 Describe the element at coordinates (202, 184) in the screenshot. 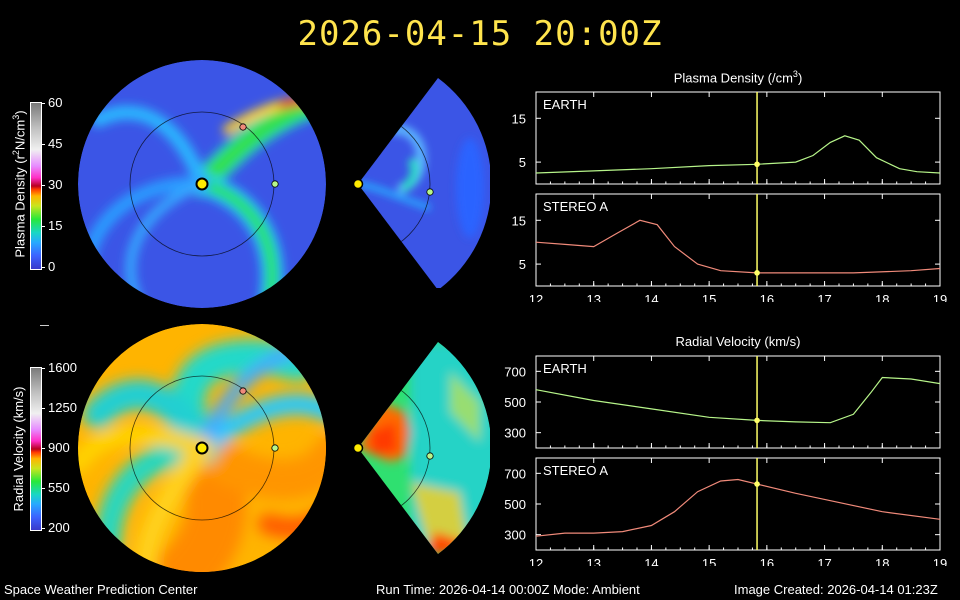

I see `density-ecliptic-map` at that location.